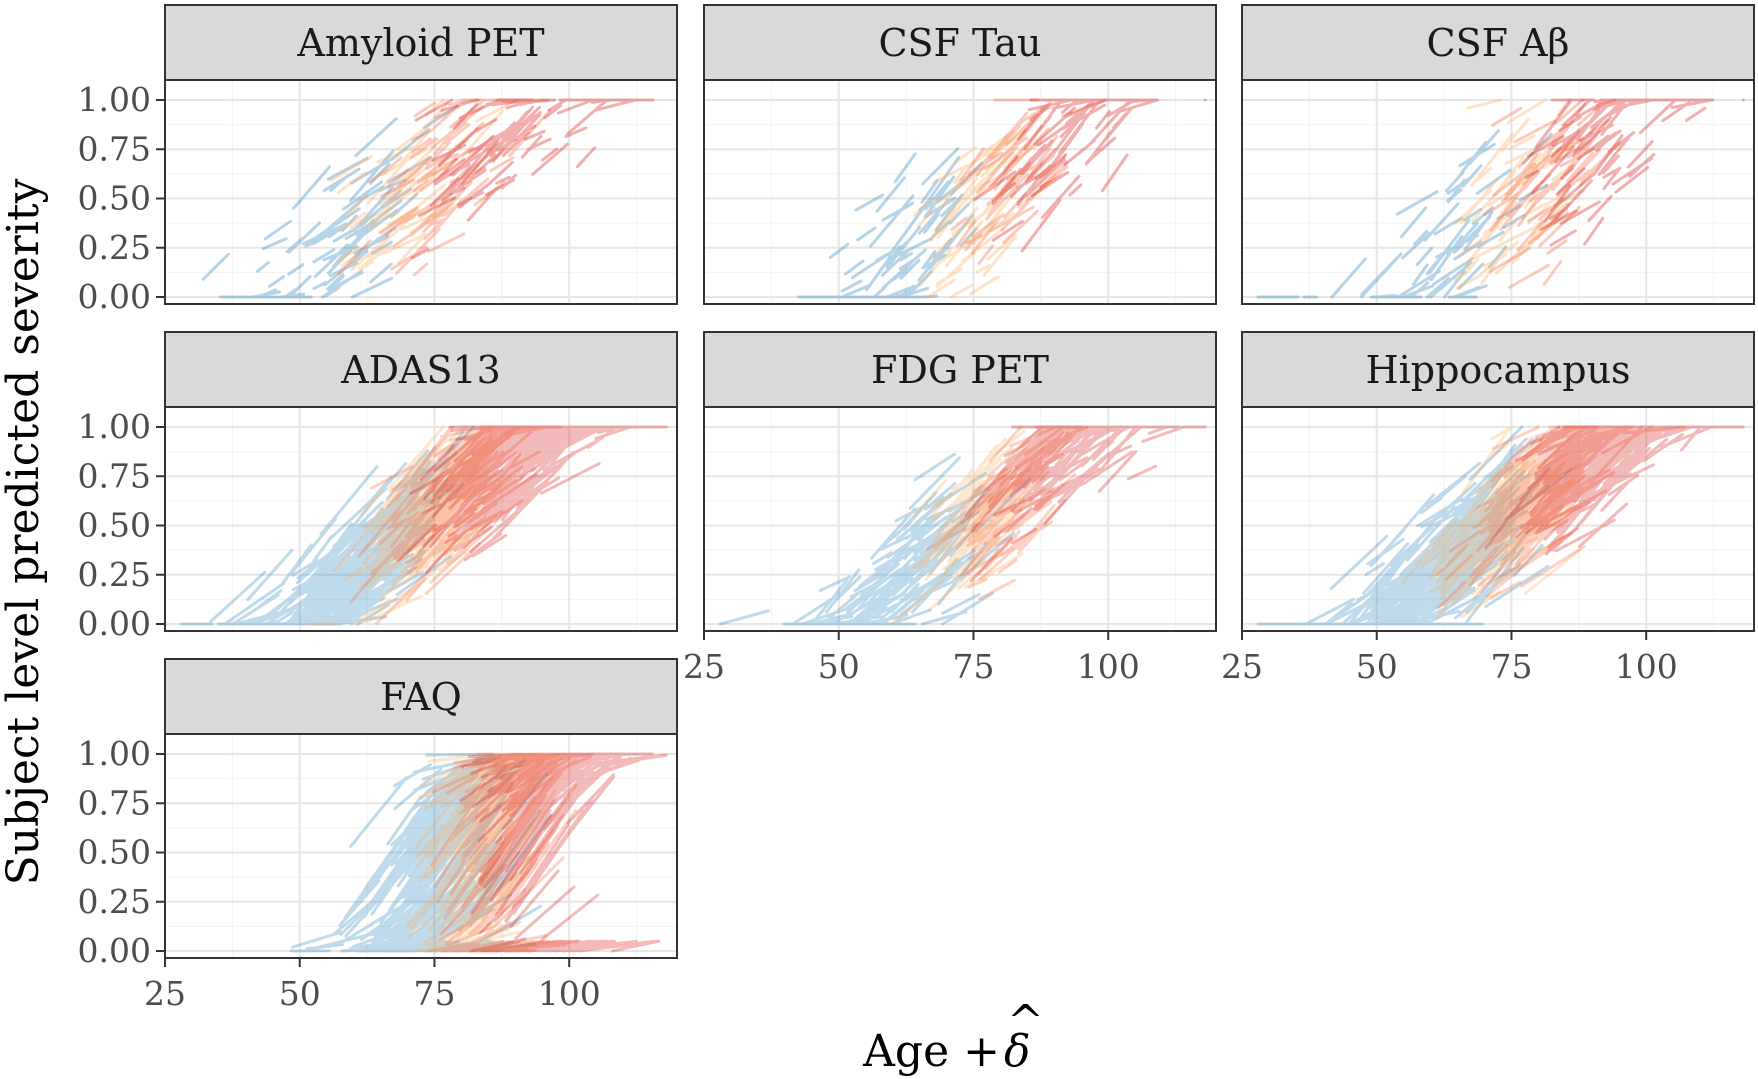 The image size is (1758, 1079). I want to click on panel-faq: FAQ 0.00 0.25 0.50 0.75 1.00 25 50 75 100, so click(378, 835).